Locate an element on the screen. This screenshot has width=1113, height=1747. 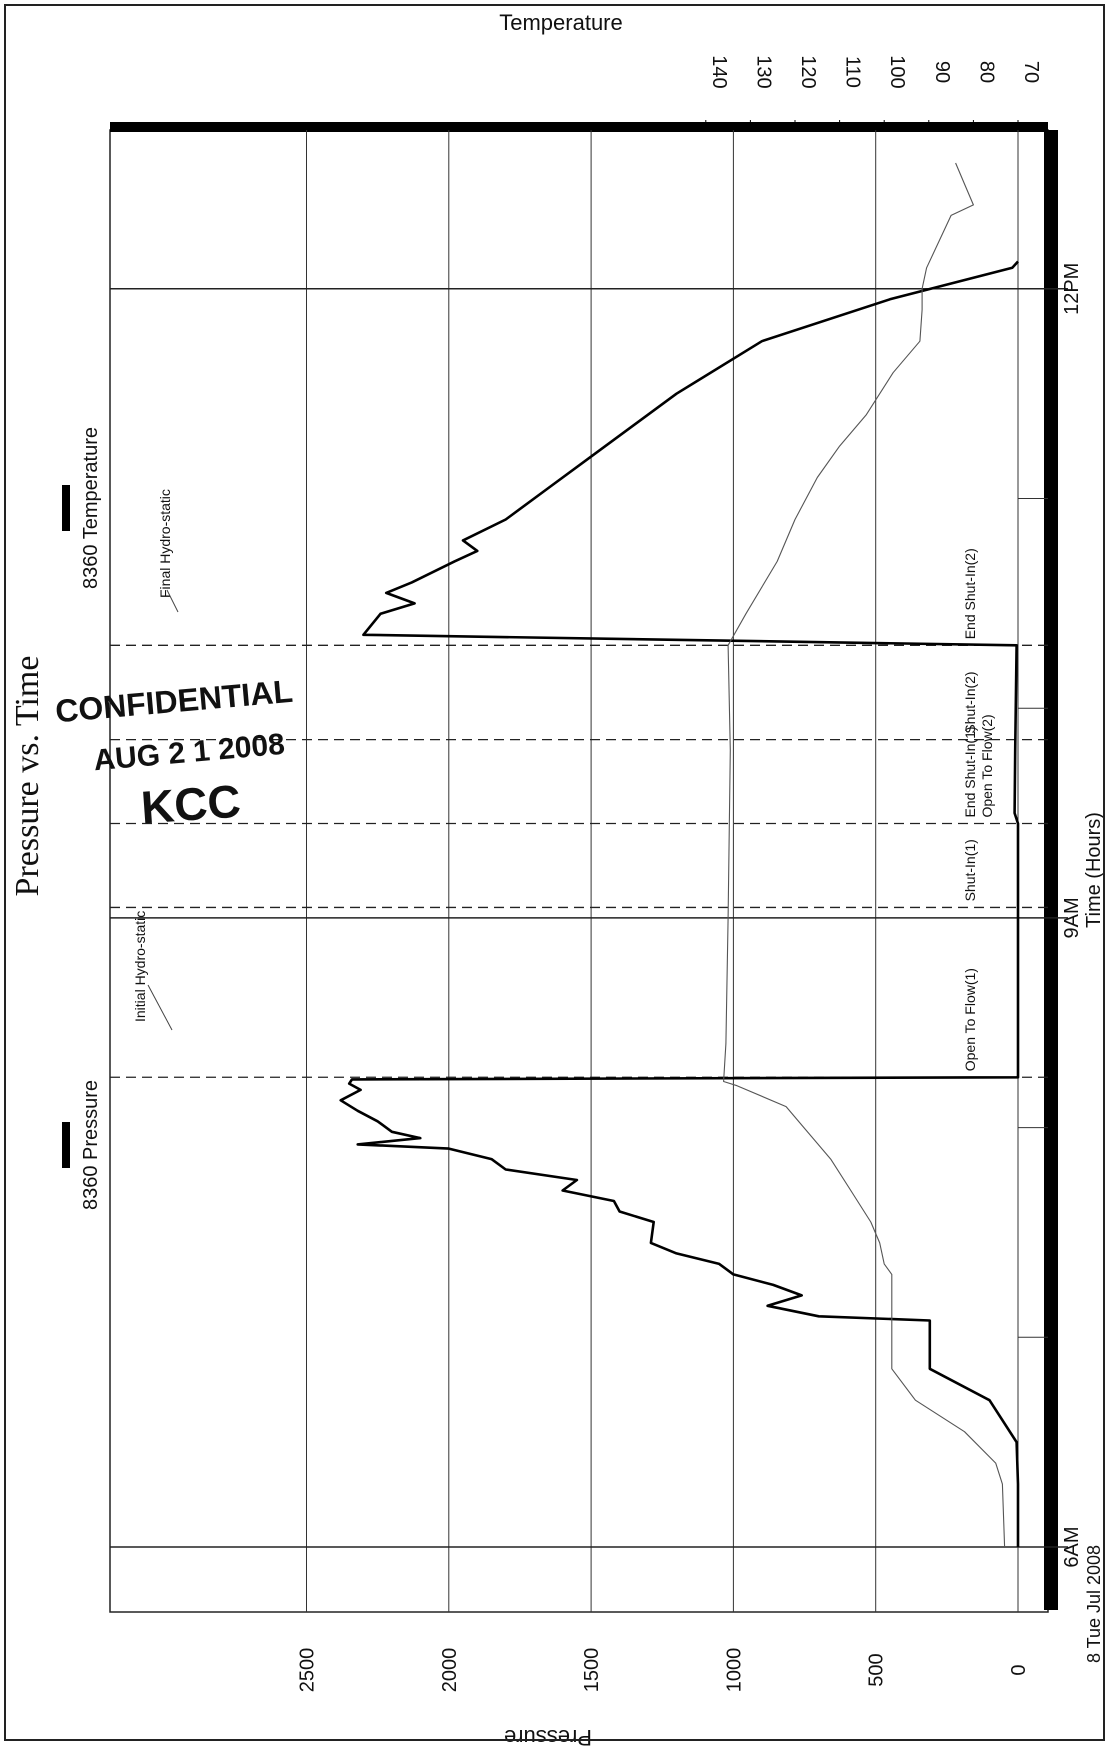
time-tick-label: 6AM is located at coordinates (1072, 1546).